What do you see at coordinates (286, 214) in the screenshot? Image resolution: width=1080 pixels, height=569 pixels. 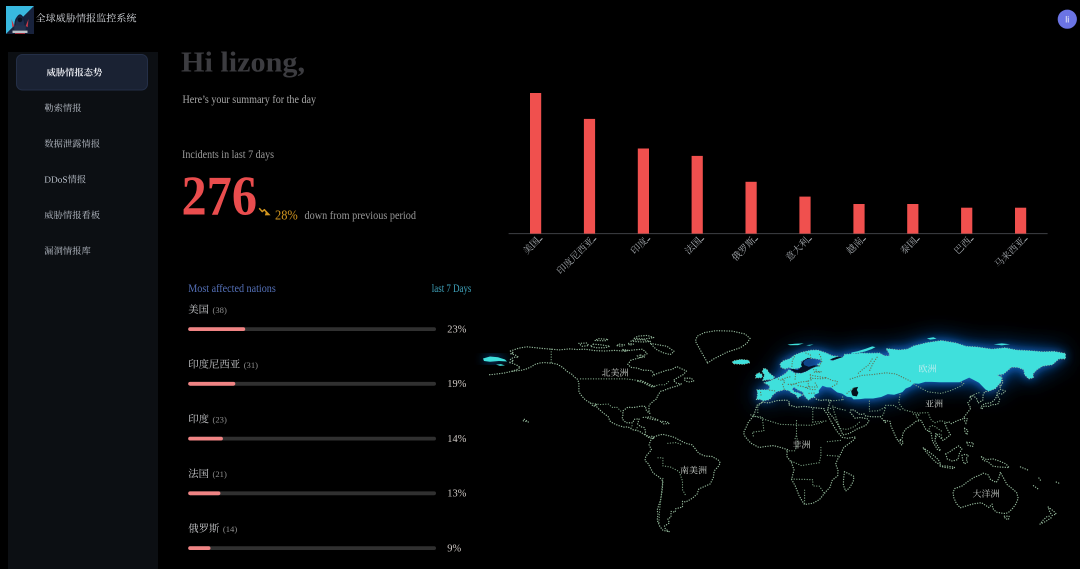 I see `svg-text: 28%` at bounding box center [286, 214].